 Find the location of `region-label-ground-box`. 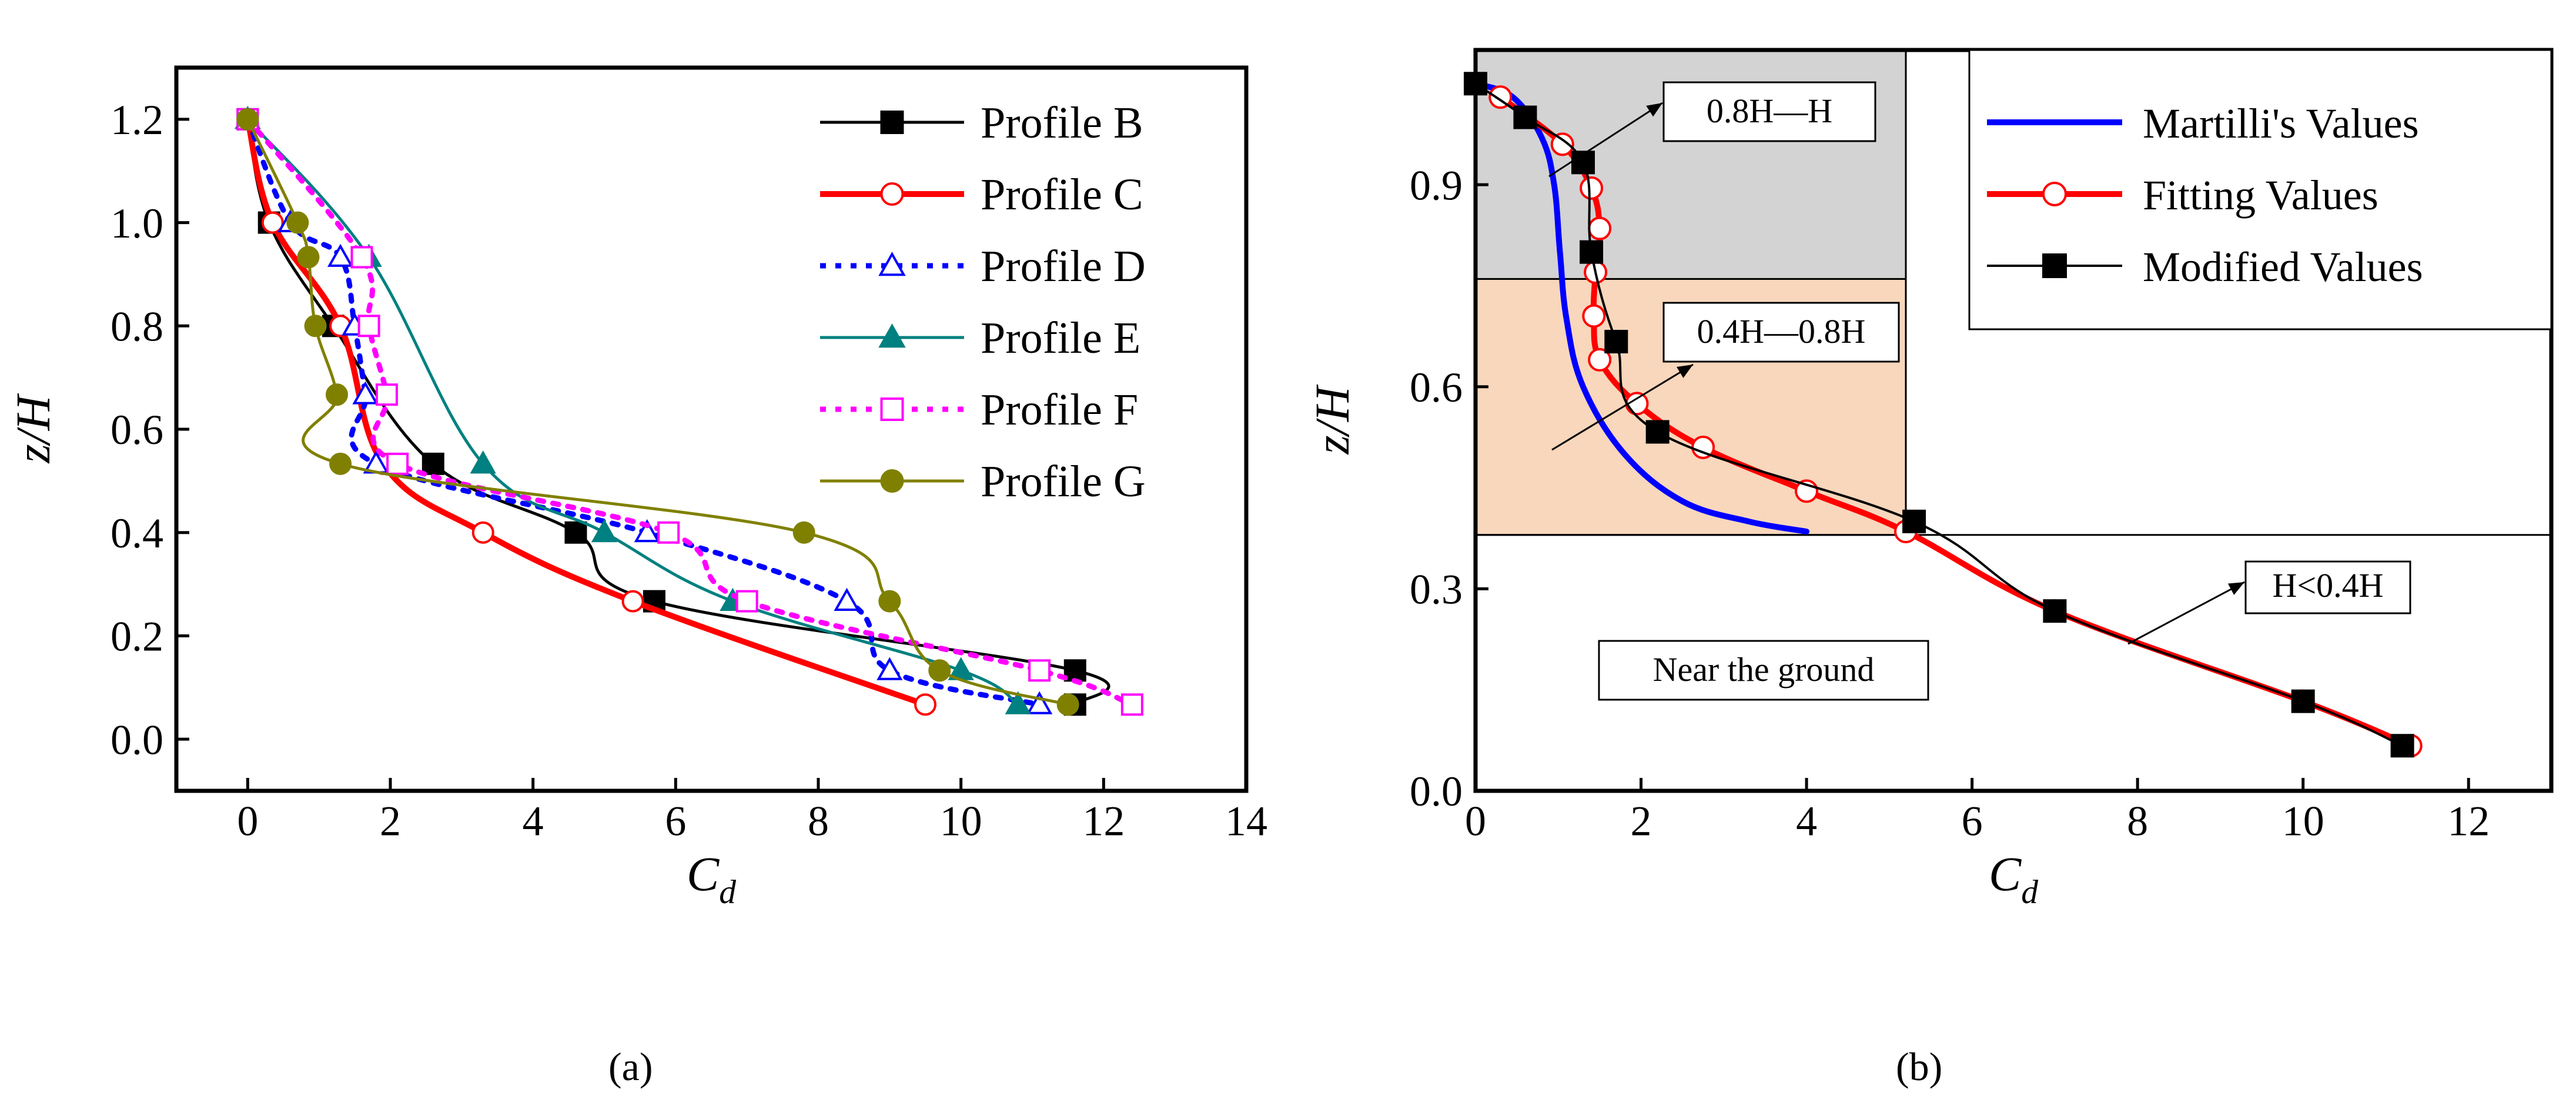

region-label-ground-box is located at coordinates (1763, 670).